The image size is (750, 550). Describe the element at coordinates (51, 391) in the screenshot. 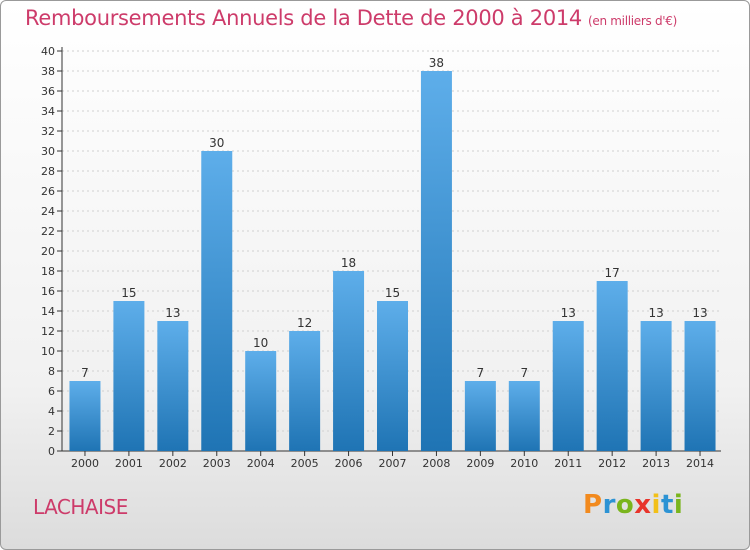

I see `y-tick-label: 6` at that location.